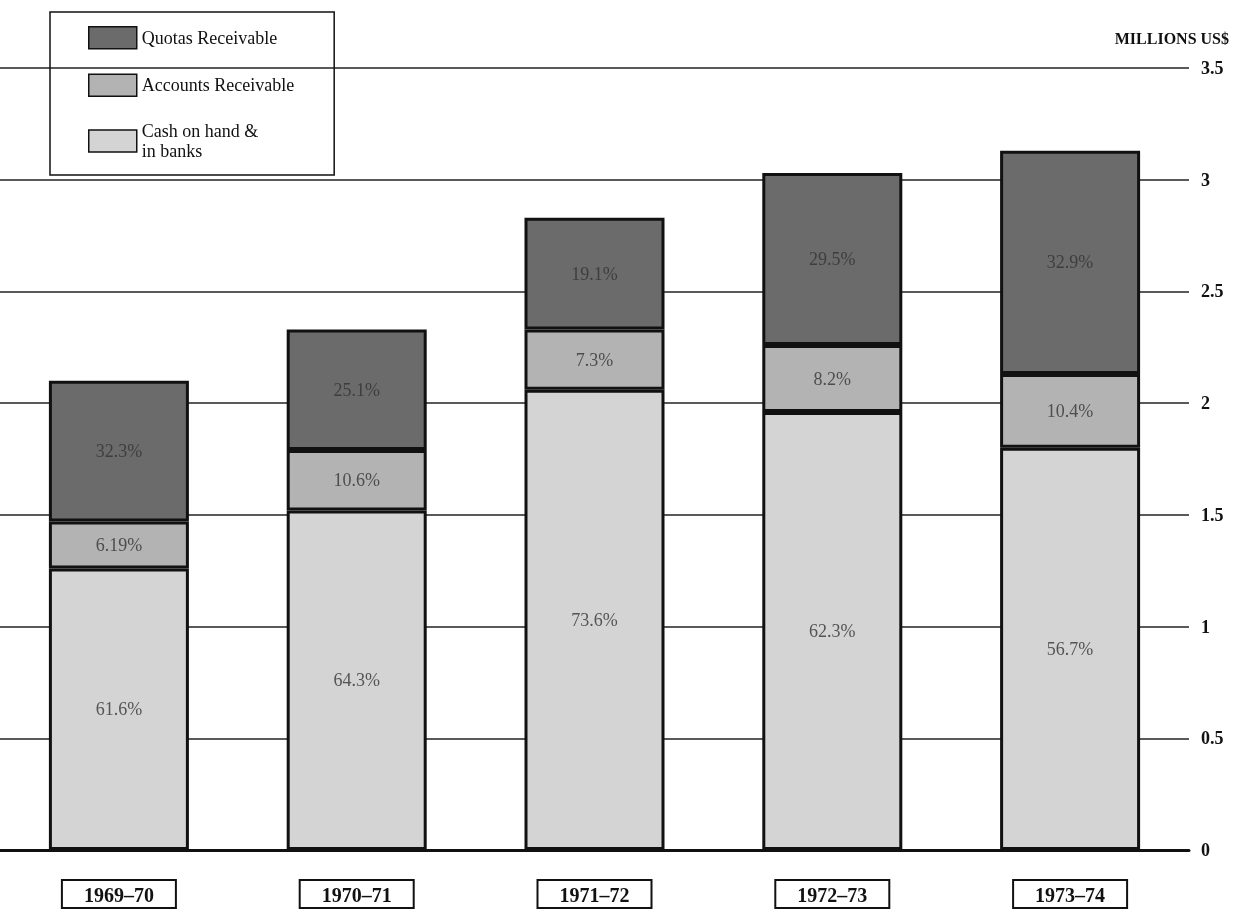 The height and width of the screenshot is (924, 1241). What do you see at coordinates (1205, 179) in the screenshot?
I see `y-tick-label: 3` at bounding box center [1205, 179].